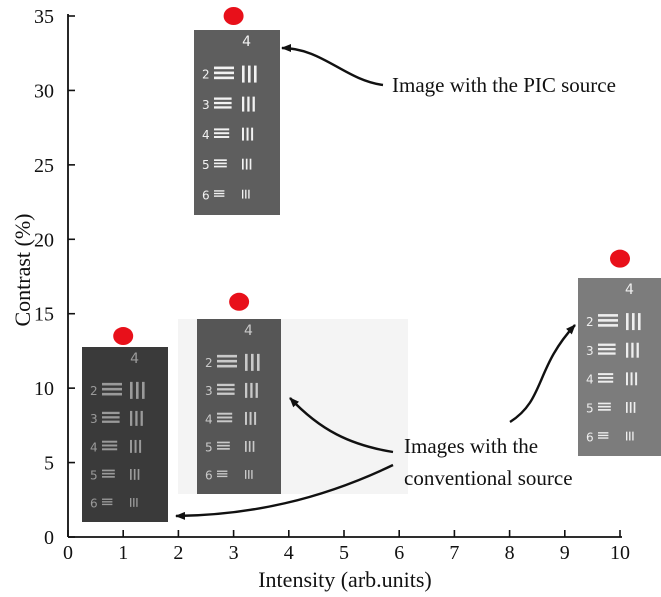  Describe the element at coordinates (344, 553) in the screenshot. I see `x-tick-label: 5` at that location.